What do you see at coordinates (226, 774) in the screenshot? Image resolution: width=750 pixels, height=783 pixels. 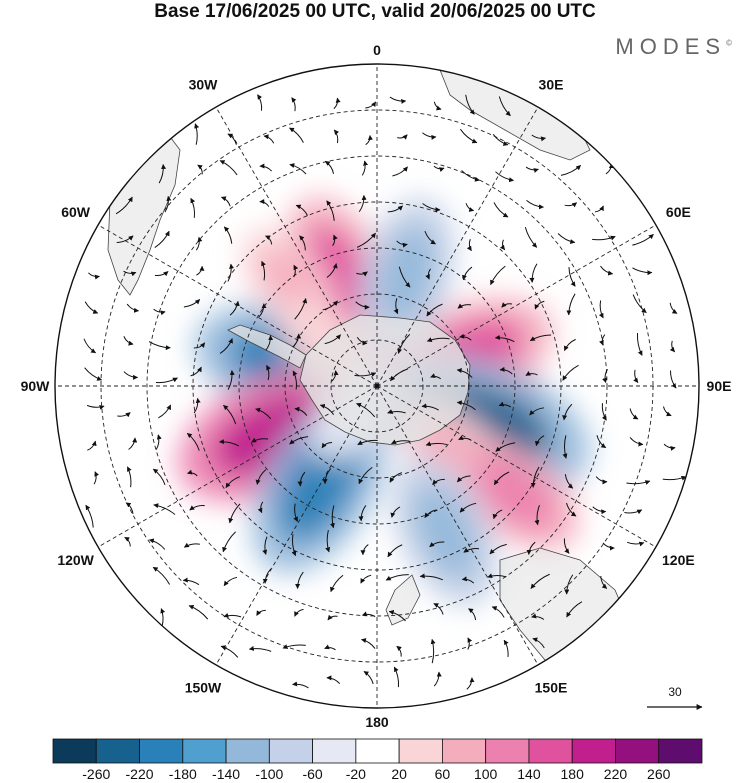 I see `colorbar-tick-label: -140` at bounding box center [226, 774].